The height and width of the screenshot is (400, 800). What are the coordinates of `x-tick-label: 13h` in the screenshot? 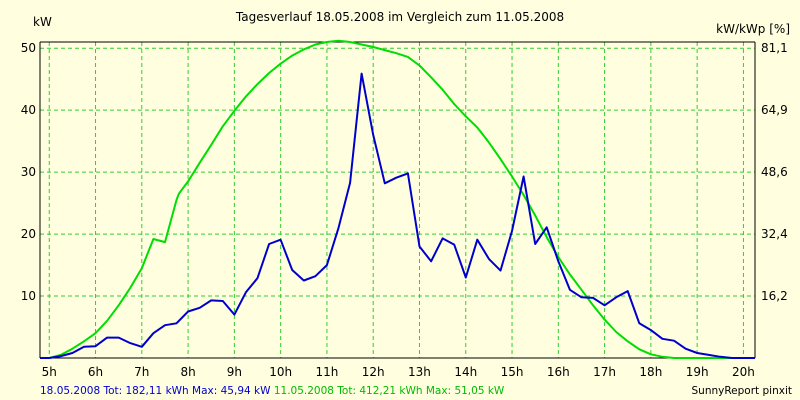 It's located at (419, 372).